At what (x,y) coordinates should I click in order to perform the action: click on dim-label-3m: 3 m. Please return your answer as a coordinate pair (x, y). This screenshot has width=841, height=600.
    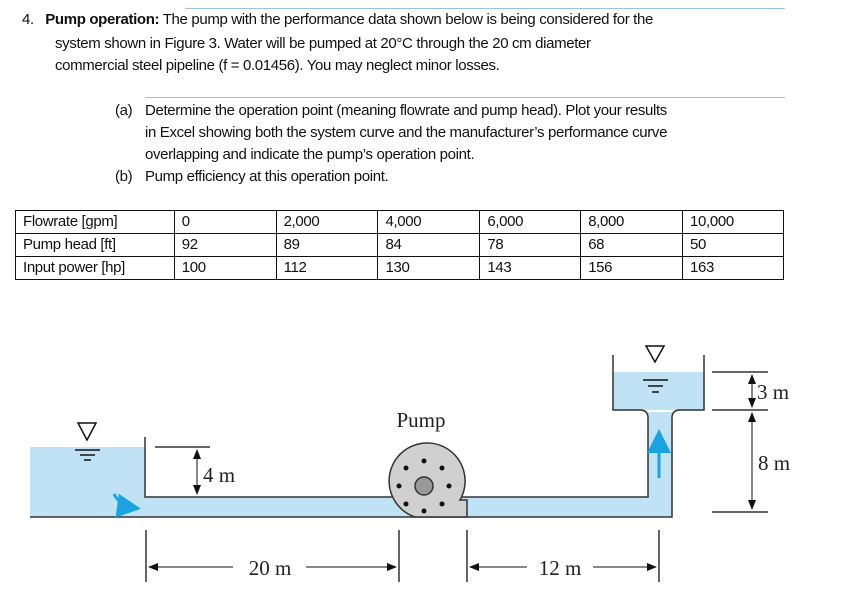
    Looking at the image, I should click on (773, 392).